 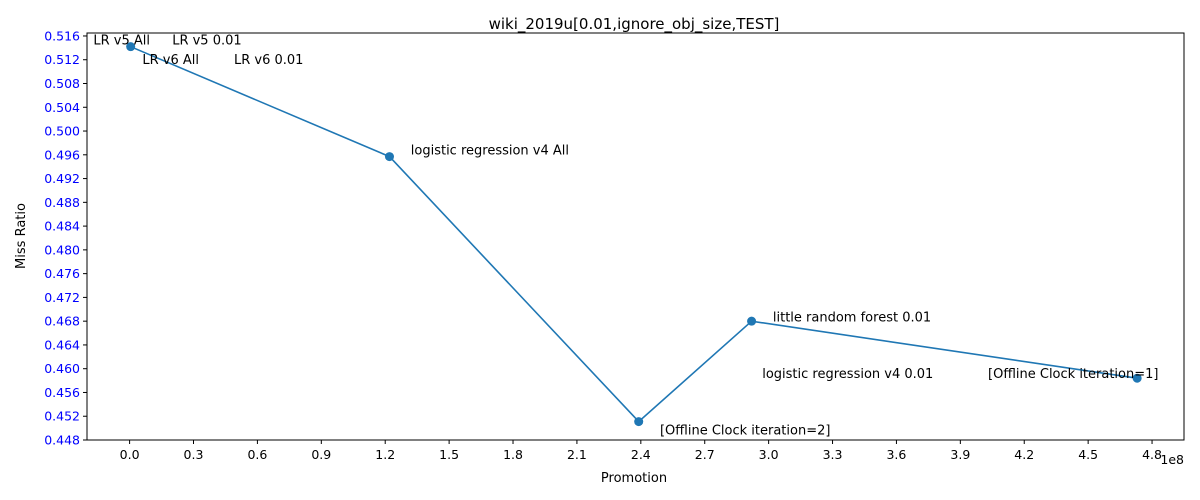 What do you see at coordinates (634, 478) in the screenshot?
I see `x-axis-label: Promotion` at bounding box center [634, 478].